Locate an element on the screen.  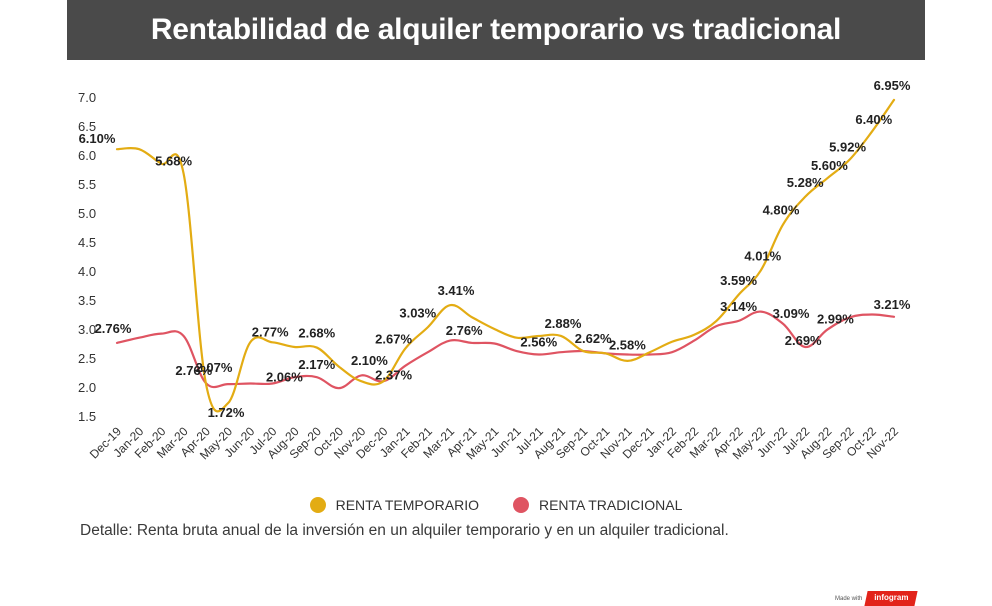
data-label-tradicional: 2.69% is located at coordinates (803, 340).